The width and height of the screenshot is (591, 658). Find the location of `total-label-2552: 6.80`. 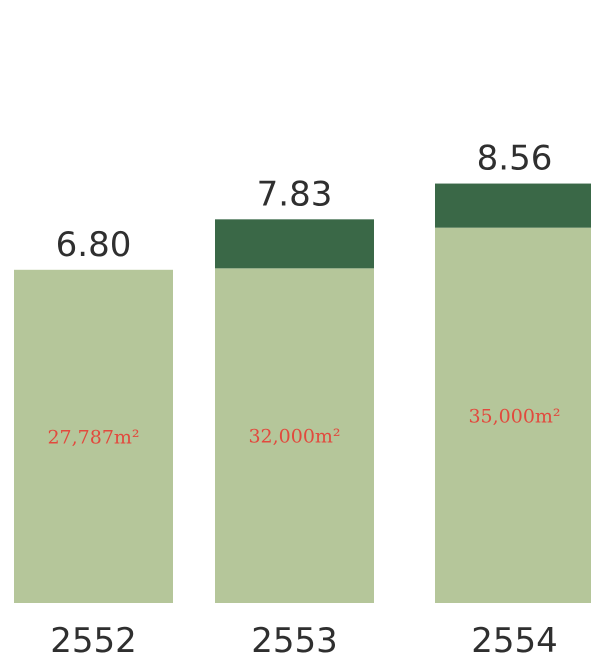

total-label-2552: 6.80 is located at coordinates (94, 245).